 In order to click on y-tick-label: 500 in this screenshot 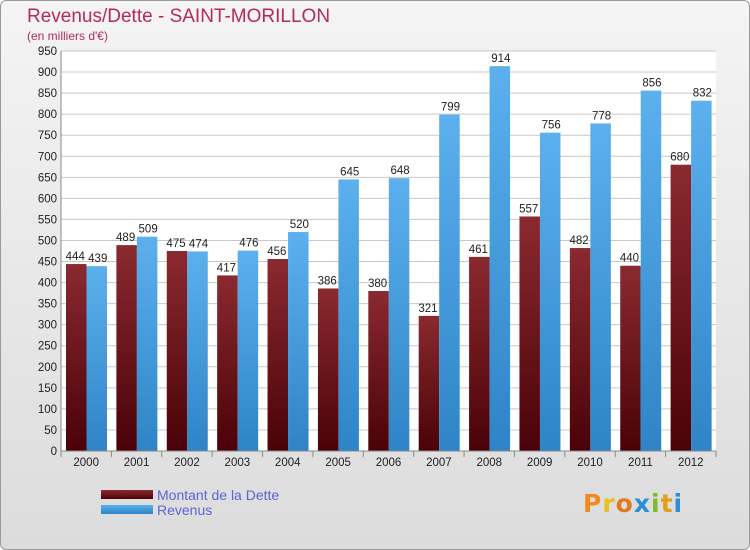, I will do `click(47, 241)`.